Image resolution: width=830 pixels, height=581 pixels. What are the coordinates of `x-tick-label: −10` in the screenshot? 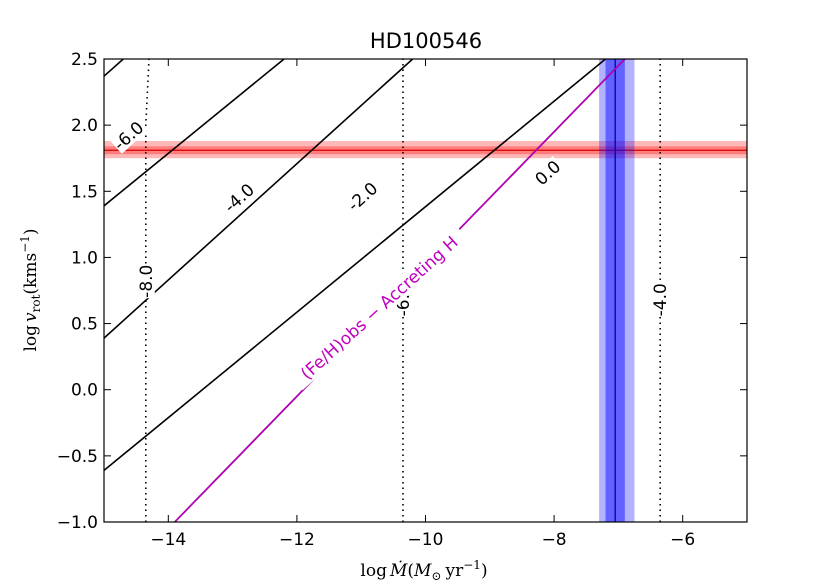 It's located at (426, 540).